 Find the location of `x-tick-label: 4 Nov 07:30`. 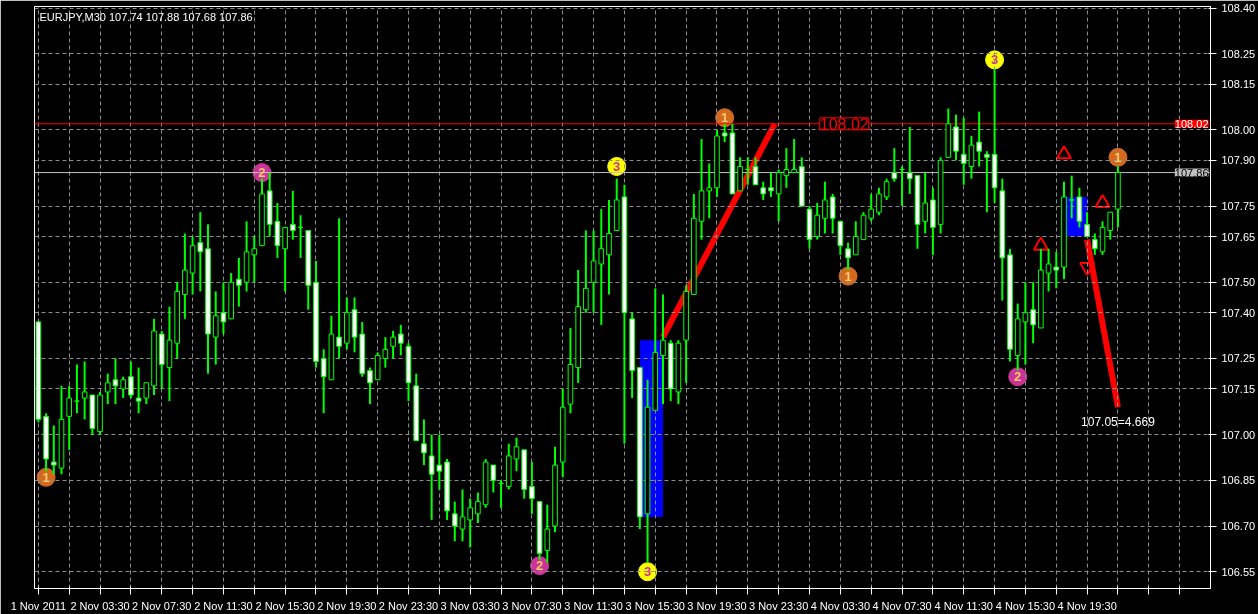

x-tick-label: 4 Nov 07:30 is located at coordinates (902, 605).